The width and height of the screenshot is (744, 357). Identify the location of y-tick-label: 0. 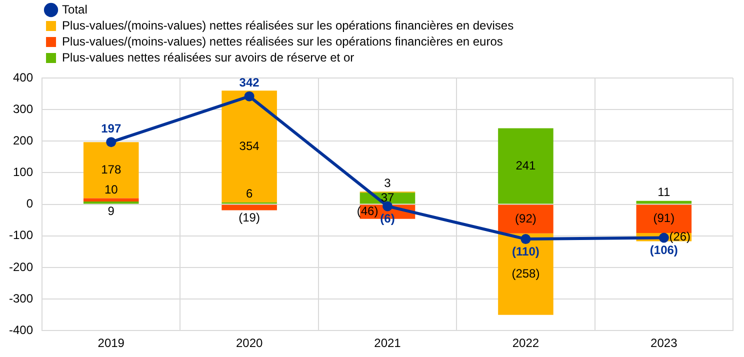
(30, 203).